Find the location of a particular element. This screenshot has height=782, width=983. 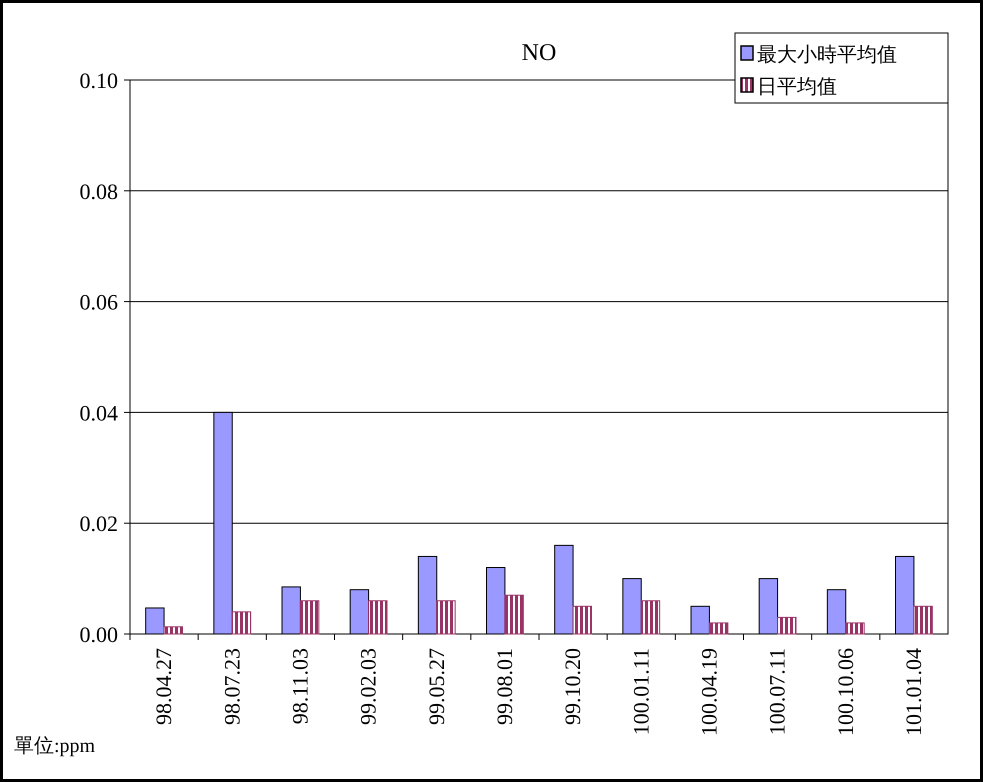

y-tick-label: 0.04 is located at coordinates (99, 413).